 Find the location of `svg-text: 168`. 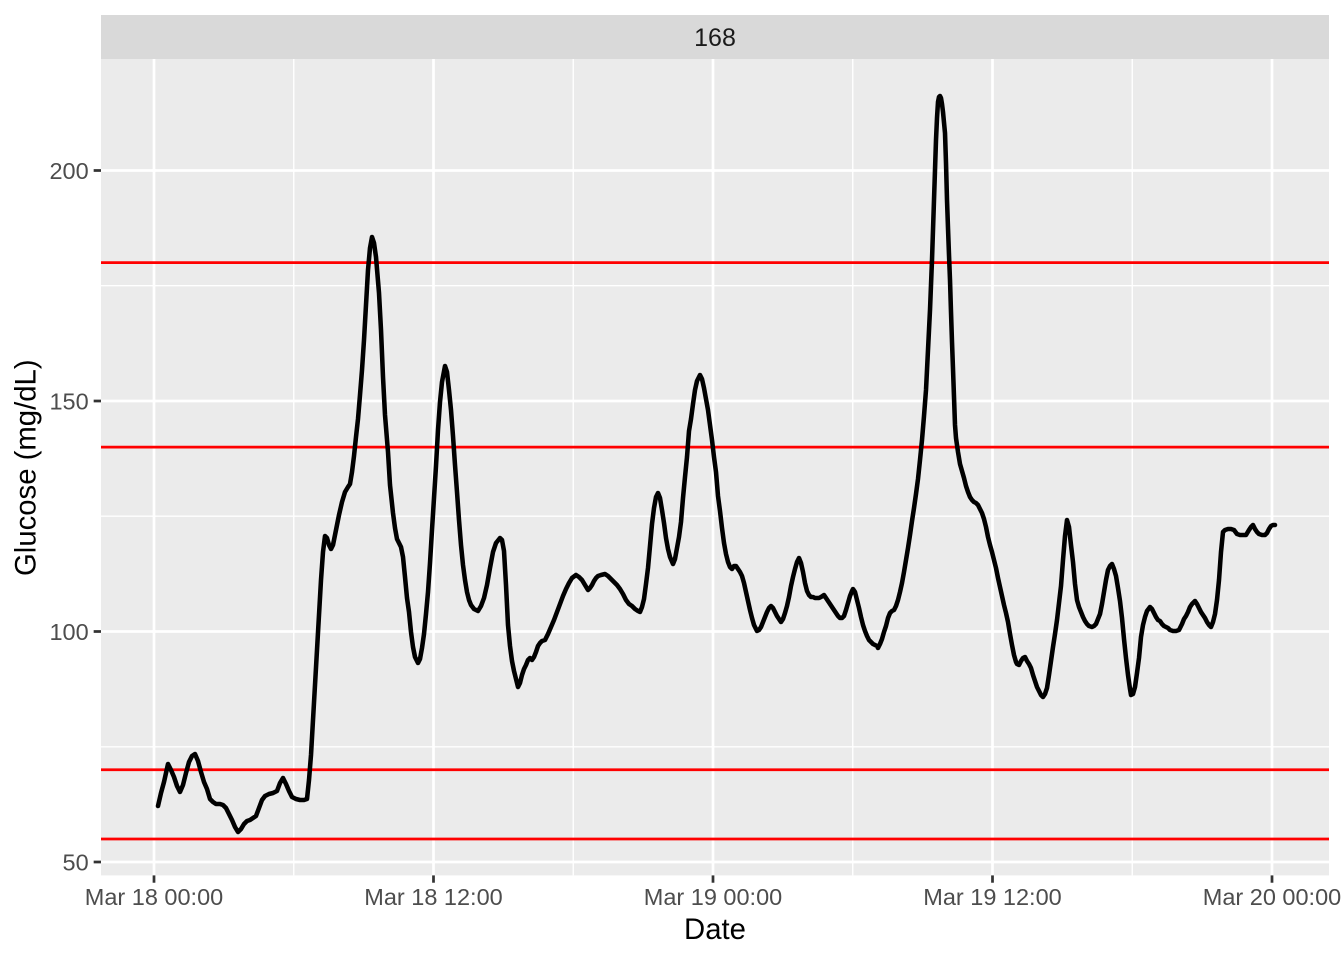

svg-text: 168 is located at coordinates (715, 38).